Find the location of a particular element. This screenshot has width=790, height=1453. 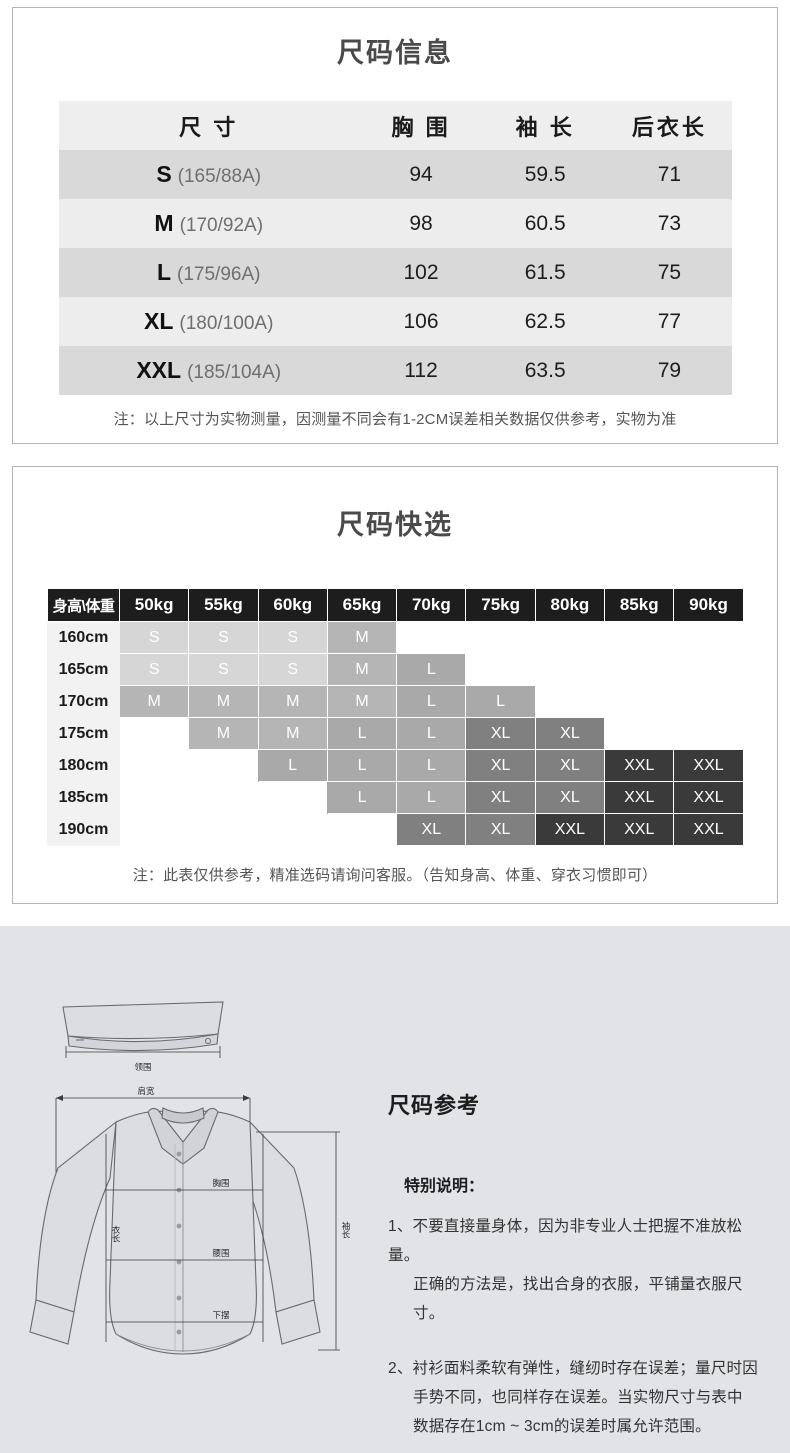

size-label: M is located at coordinates (164, 223).